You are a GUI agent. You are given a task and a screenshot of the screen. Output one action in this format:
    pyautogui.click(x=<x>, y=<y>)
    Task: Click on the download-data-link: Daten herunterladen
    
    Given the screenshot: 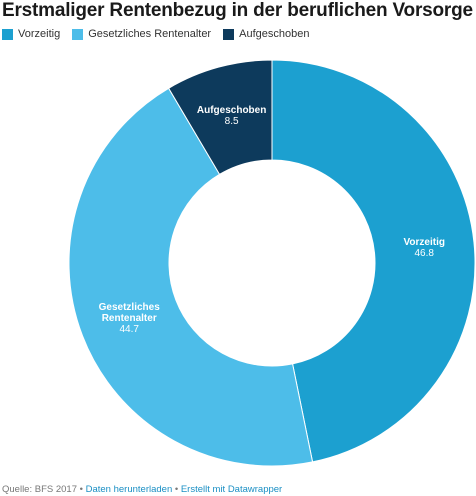 What is the action you would take?
    pyautogui.click(x=129, y=489)
    